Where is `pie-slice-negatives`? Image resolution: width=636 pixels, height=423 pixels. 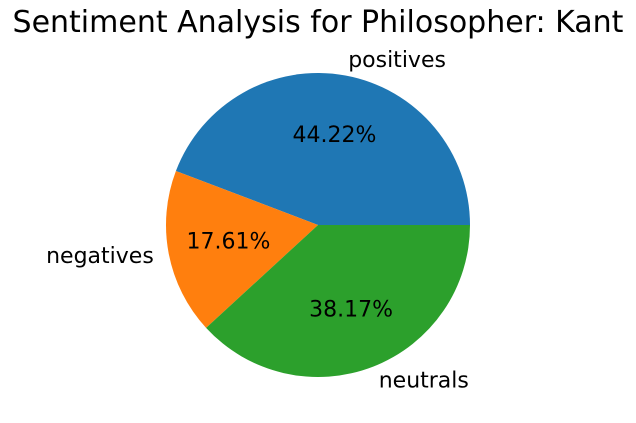
pie-slice-negatives is located at coordinates (241, 249).